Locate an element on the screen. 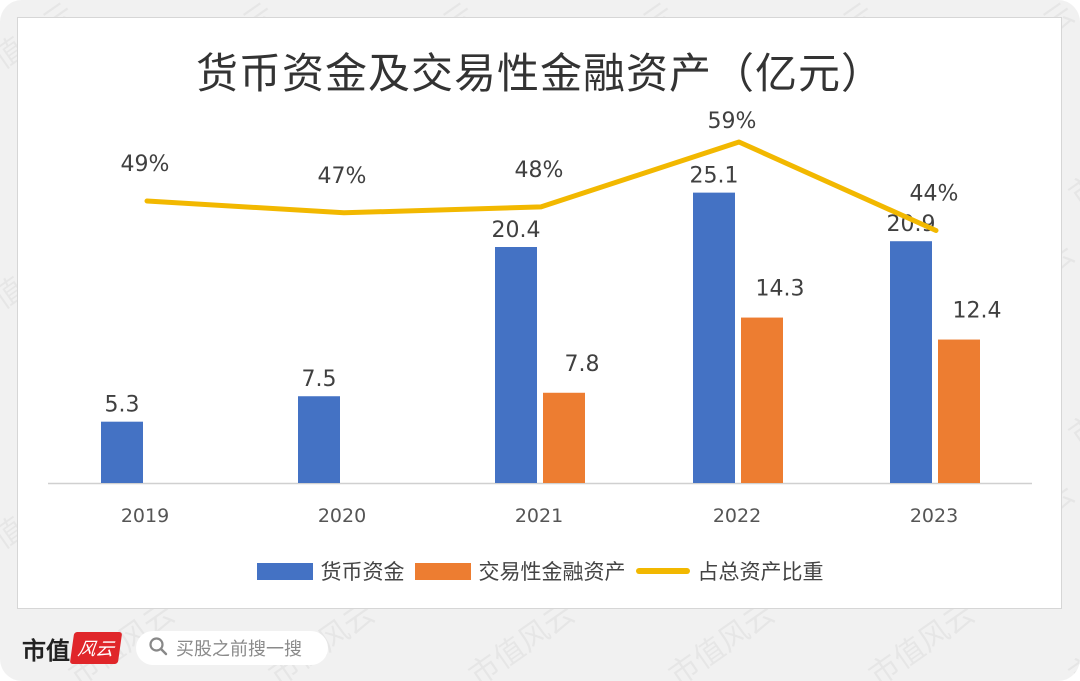 The width and height of the screenshot is (1080, 681). legend-item-cash: 货币资金 is located at coordinates (330, 571).